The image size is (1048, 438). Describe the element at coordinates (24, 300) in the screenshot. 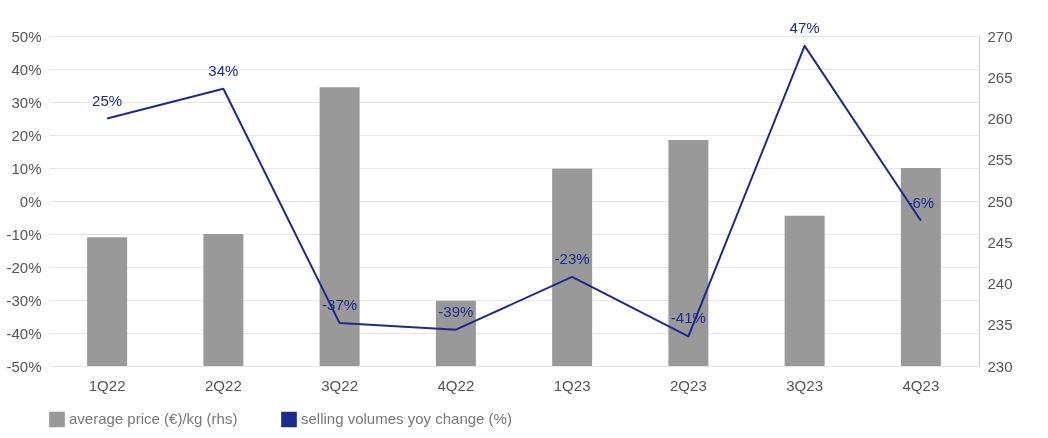

I see `y-tick-label: -30%` at that location.